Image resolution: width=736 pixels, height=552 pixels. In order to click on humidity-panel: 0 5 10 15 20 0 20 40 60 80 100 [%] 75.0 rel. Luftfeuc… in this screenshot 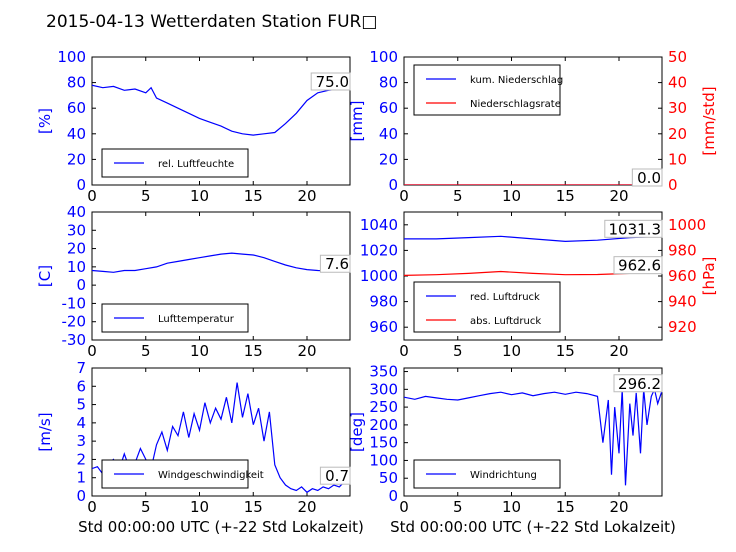, I will do `click(193, 126)`.